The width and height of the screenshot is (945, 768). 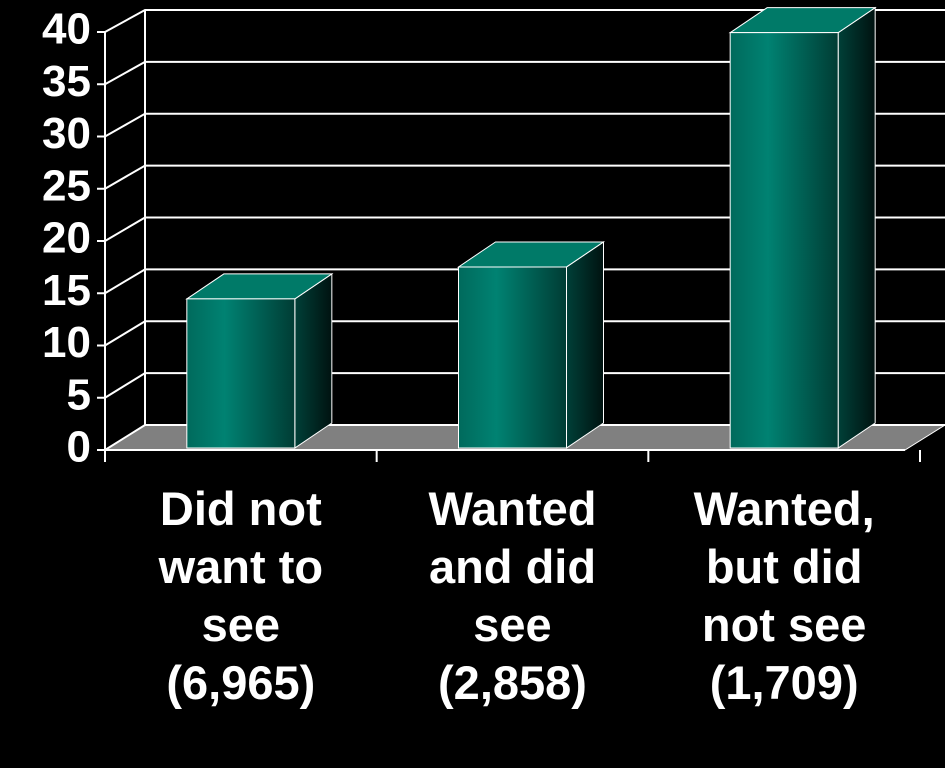 I want to click on y-tick-label: 20, so click(x=66, y=238).